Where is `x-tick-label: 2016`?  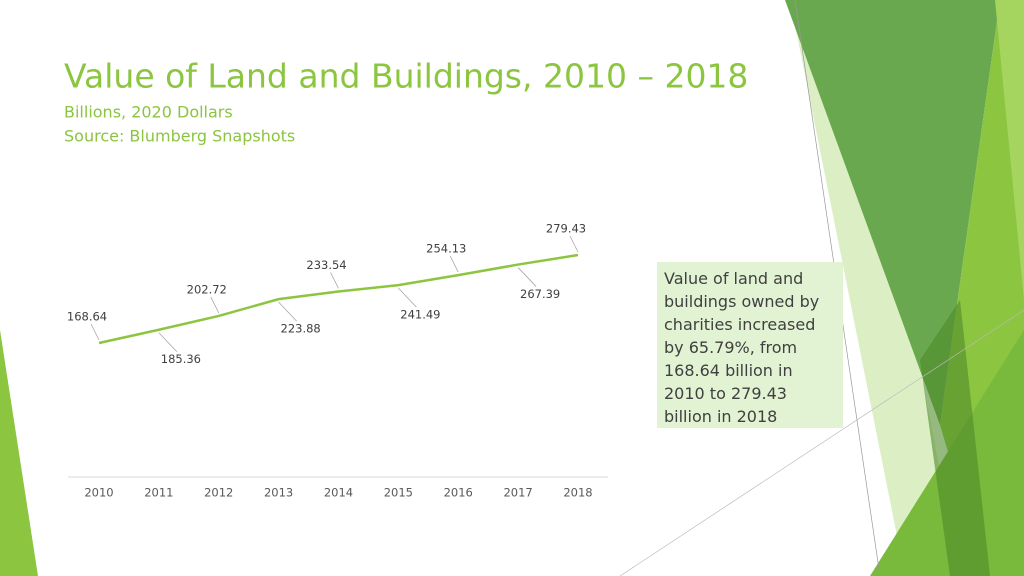
x-tick-label: 2016 is located at coordinates (458, 493).